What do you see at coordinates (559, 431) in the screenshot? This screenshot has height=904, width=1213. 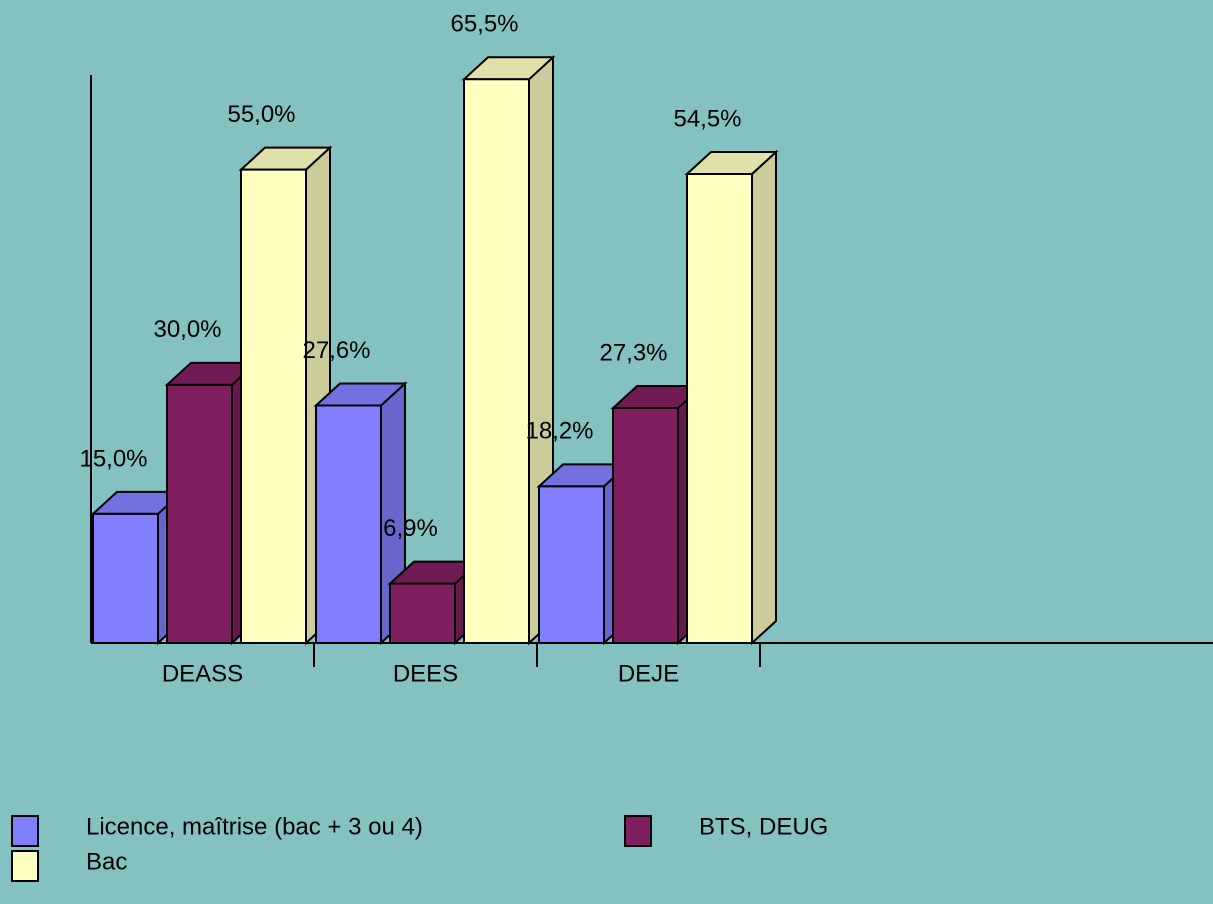 I see `value-label: 18,2%` at bounding box center [559, 431].